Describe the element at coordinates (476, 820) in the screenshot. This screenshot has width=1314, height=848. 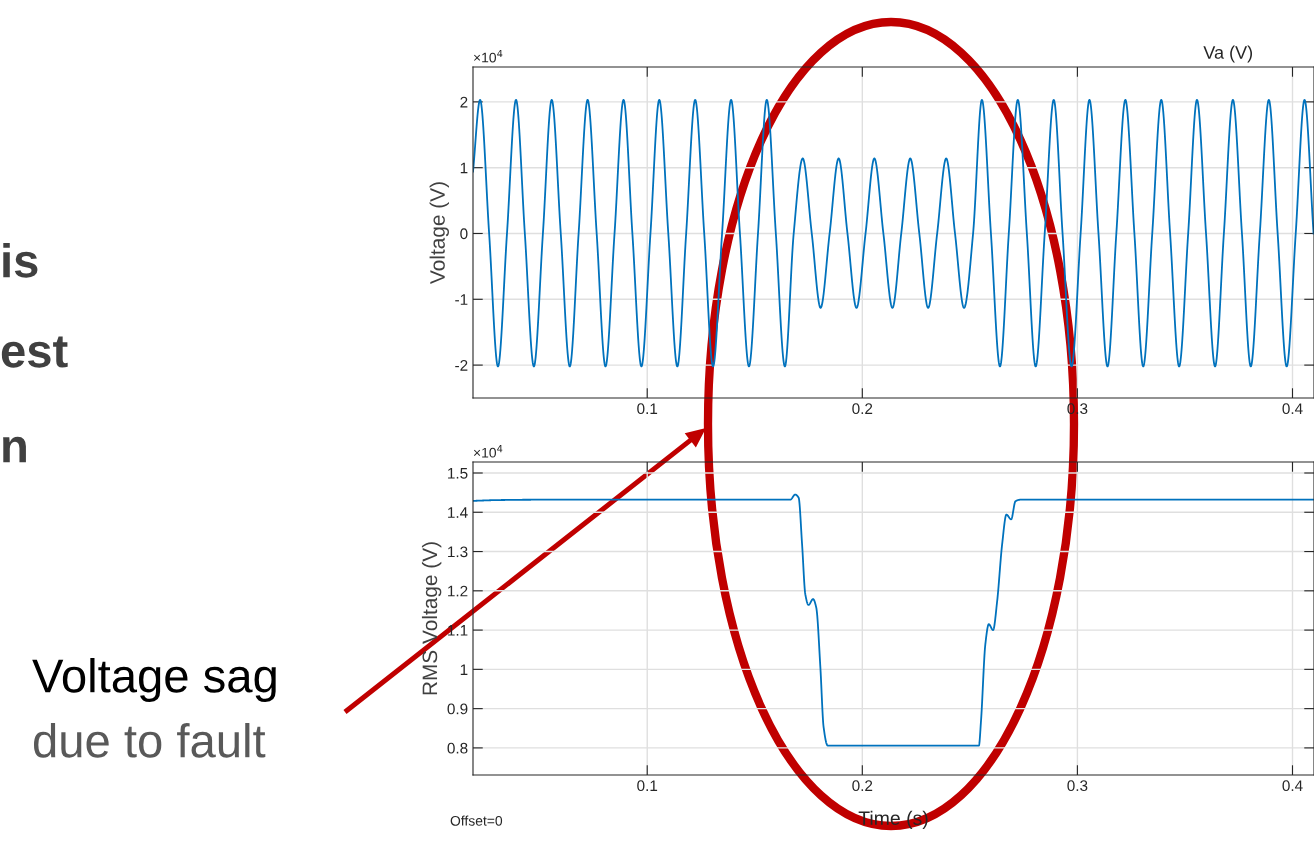
I see `text: Offset=0` at that location.